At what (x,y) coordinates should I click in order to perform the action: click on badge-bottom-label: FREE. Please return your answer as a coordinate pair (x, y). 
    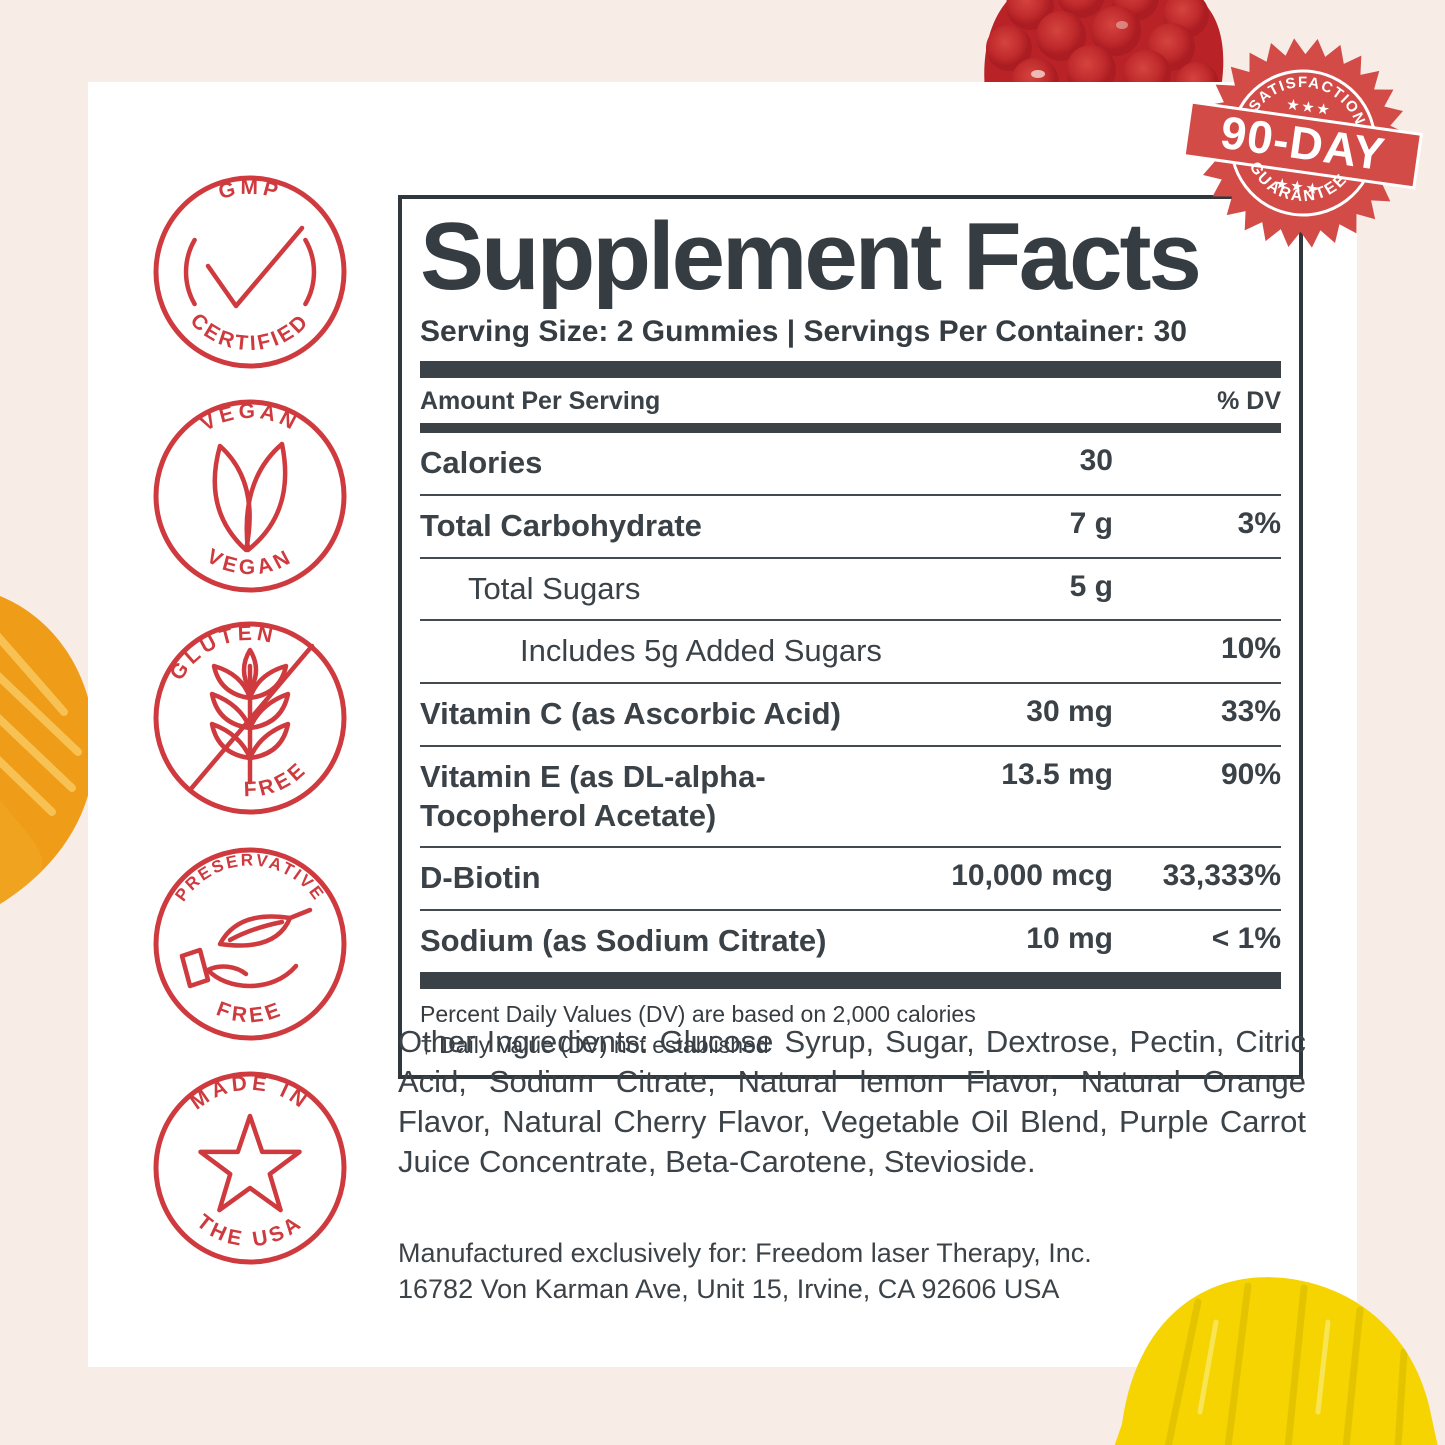
    Looking at the image, I should click on (247, 1012).